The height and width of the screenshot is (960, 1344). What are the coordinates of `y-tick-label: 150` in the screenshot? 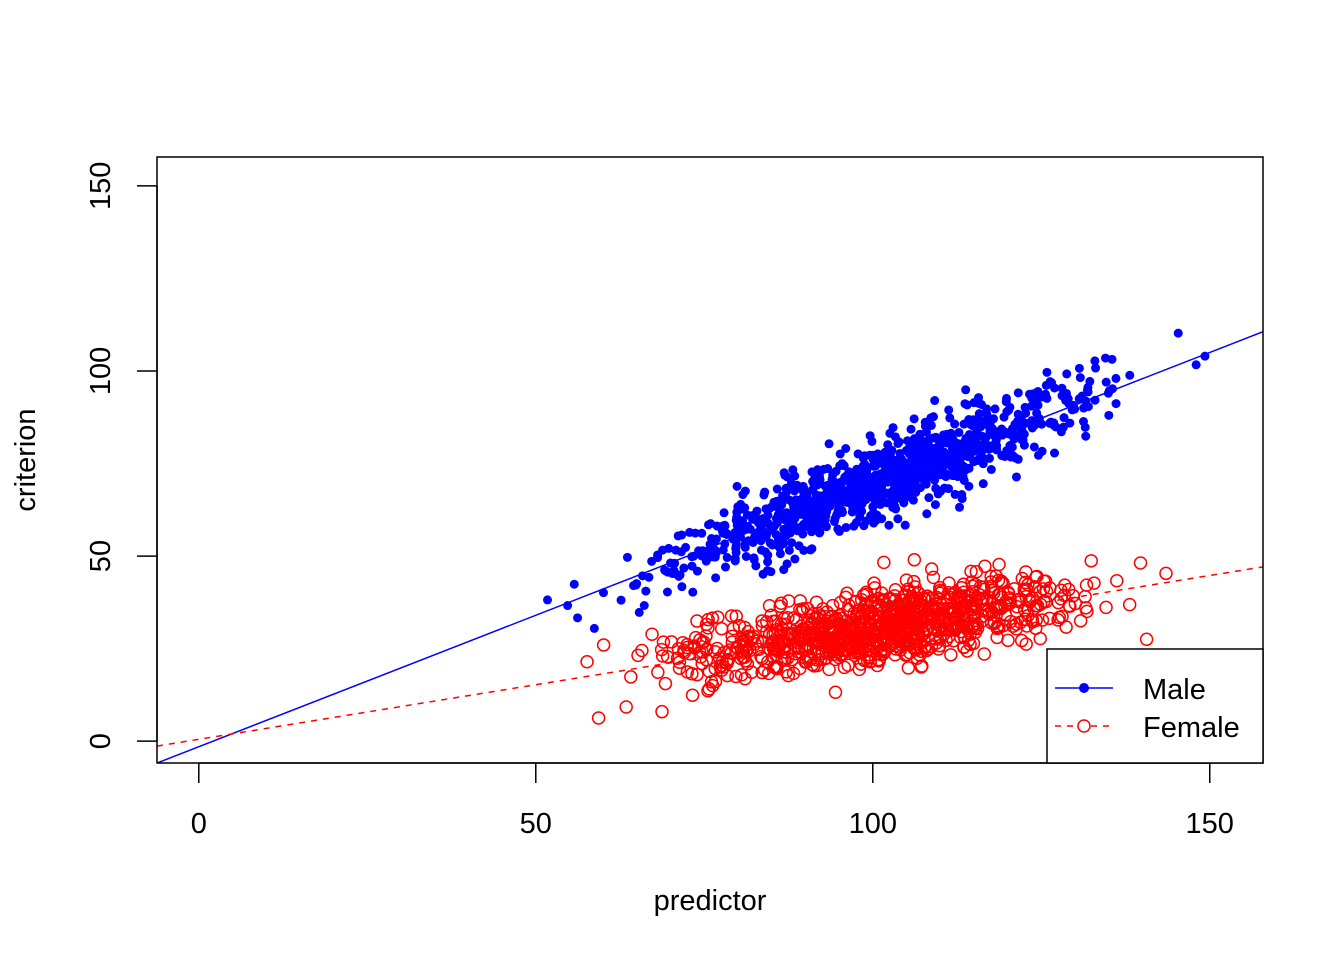 It's located at (101, 186).